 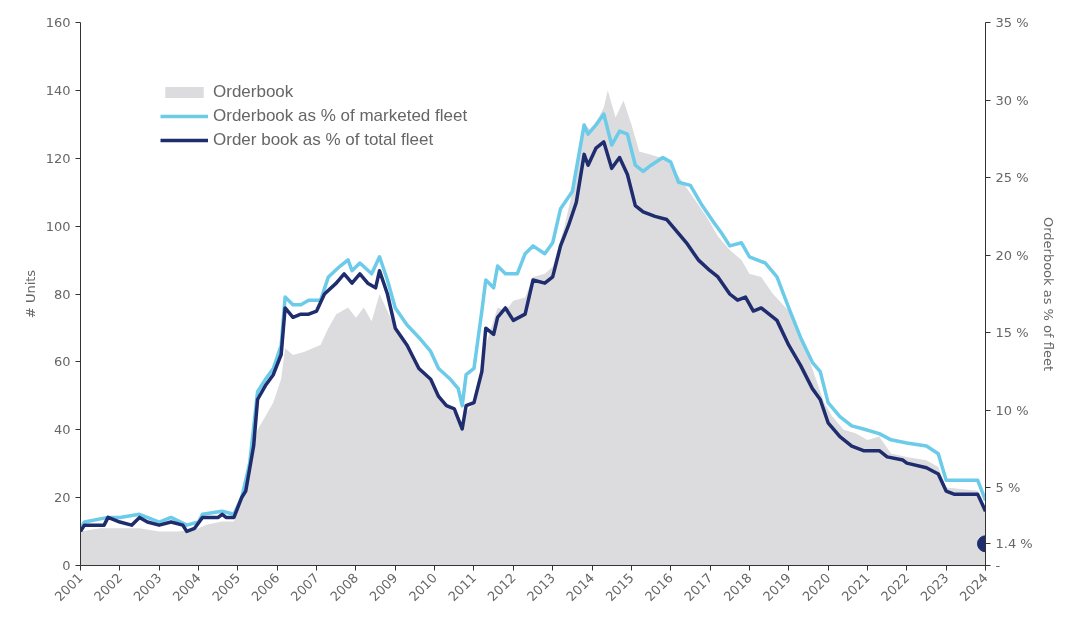 What do you see at coordinates (998, 565) in the screenshot?
I see `y2-tick-label: -` at bounding box center [998, 565].